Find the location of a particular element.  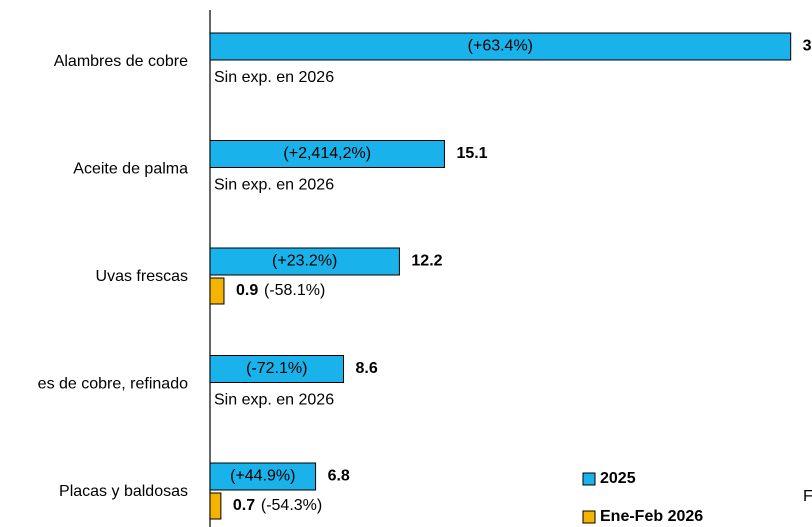

legend-label: 2025 is located at coordinates (618, 478).